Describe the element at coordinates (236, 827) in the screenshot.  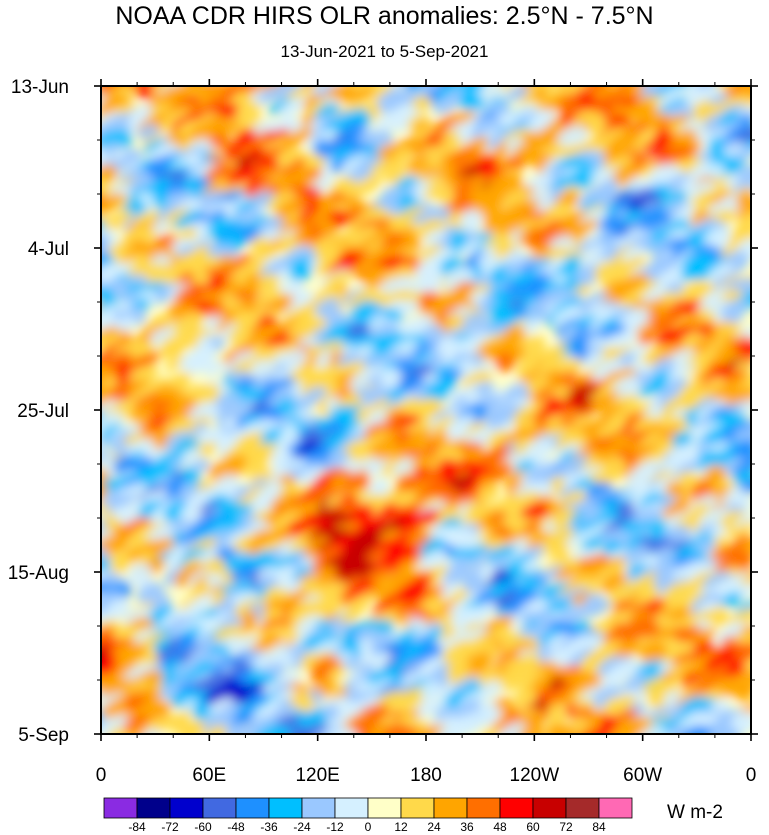
I see `colorbar-label: -48` at that location.